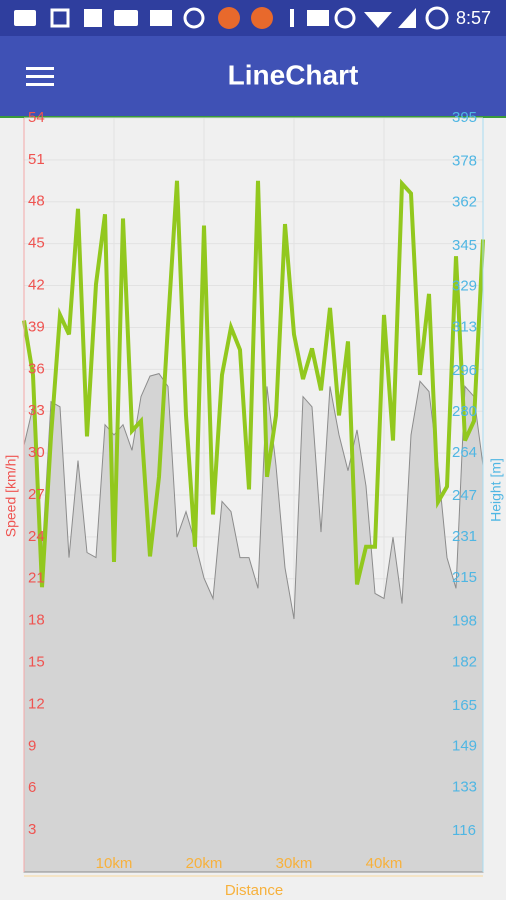  Describe the element at coordinates (464, 620) in the screenshot. I see `y2-tick-label: 198` at that location.